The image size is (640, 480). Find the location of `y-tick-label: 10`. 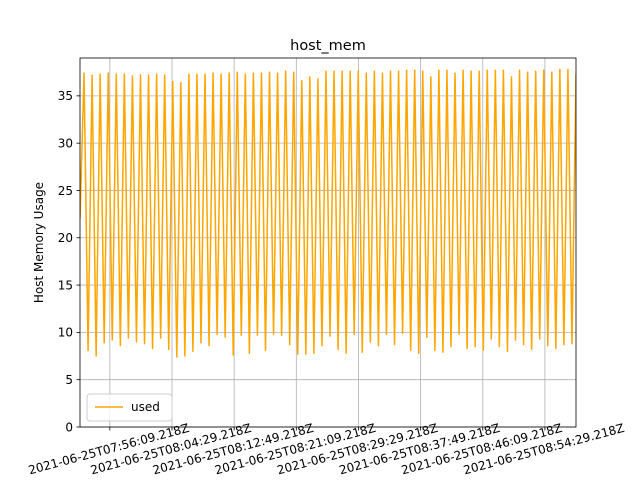

y-tick-label: 10 is located at coordinates (65, 333).